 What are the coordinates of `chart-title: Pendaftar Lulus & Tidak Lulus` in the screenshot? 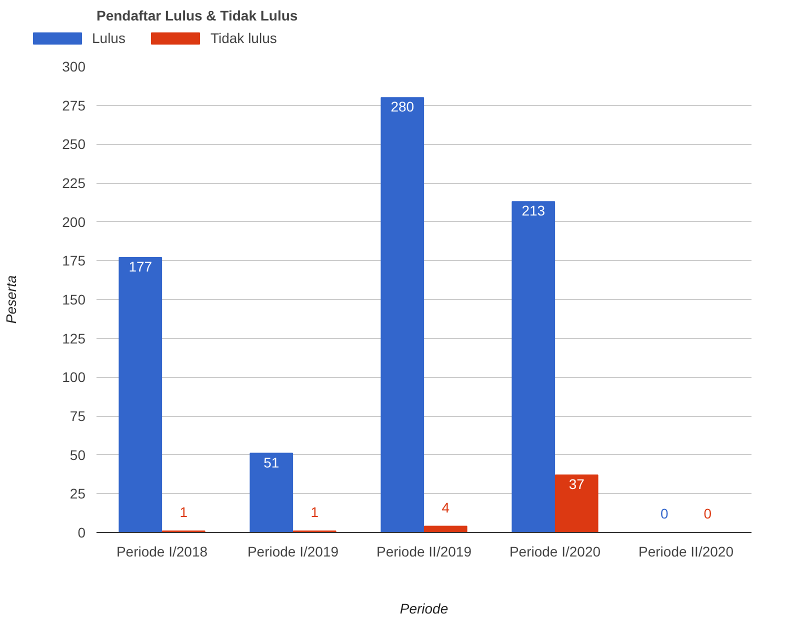 It's located at (197, 16).